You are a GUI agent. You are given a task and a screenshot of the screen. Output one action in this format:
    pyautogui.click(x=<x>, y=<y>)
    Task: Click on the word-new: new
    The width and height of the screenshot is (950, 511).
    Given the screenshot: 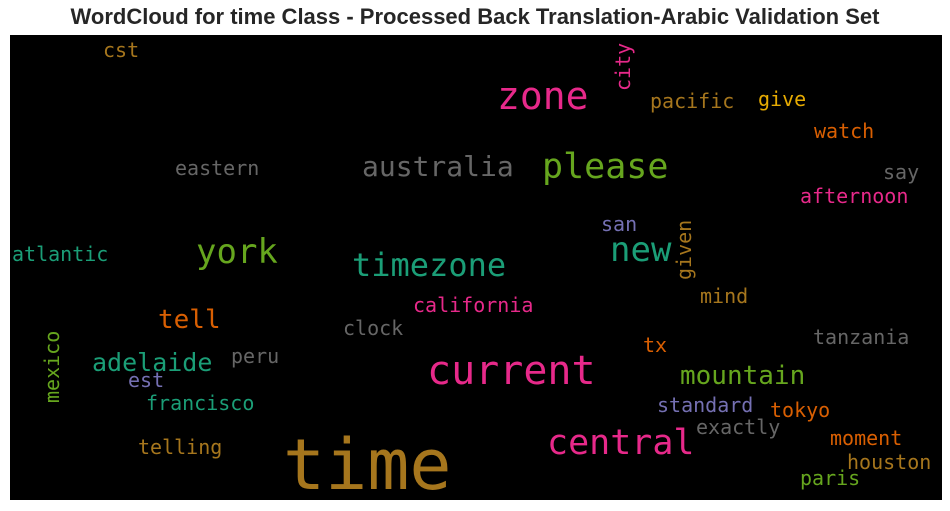 What is the action you would take?
    pyautogui.click(x=641, y=250)
    